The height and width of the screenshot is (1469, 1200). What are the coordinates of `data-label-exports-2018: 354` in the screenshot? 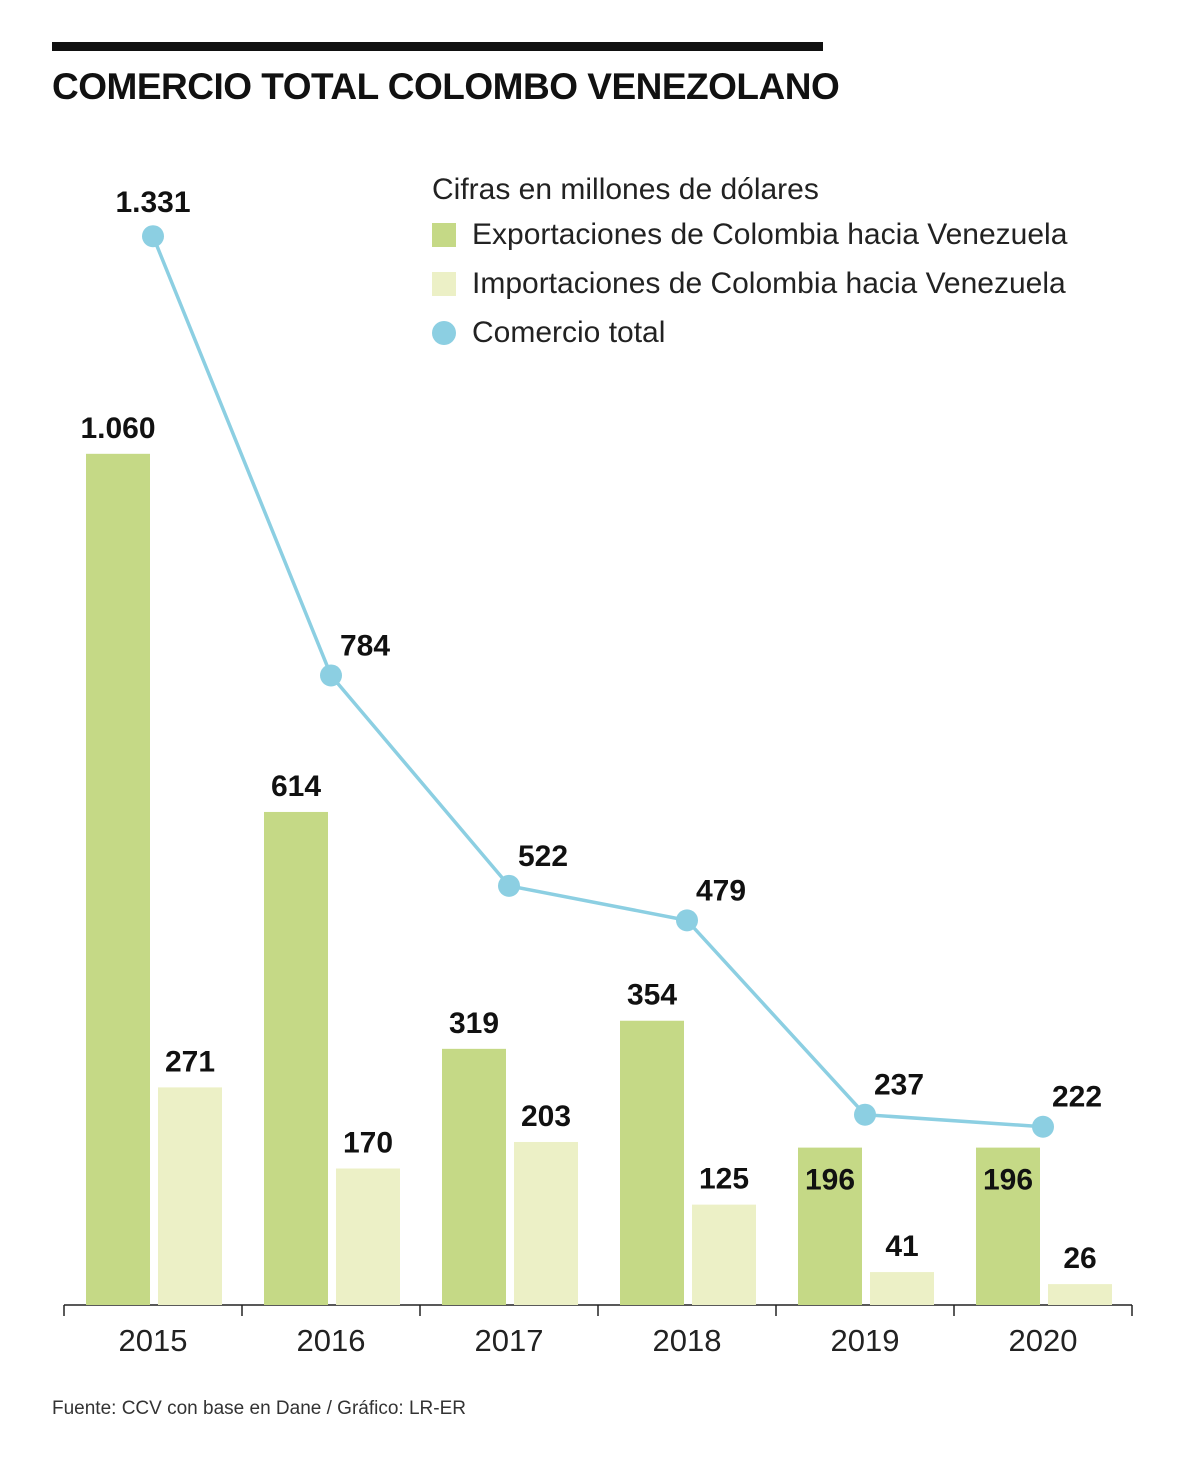 It's located at (652, 995).